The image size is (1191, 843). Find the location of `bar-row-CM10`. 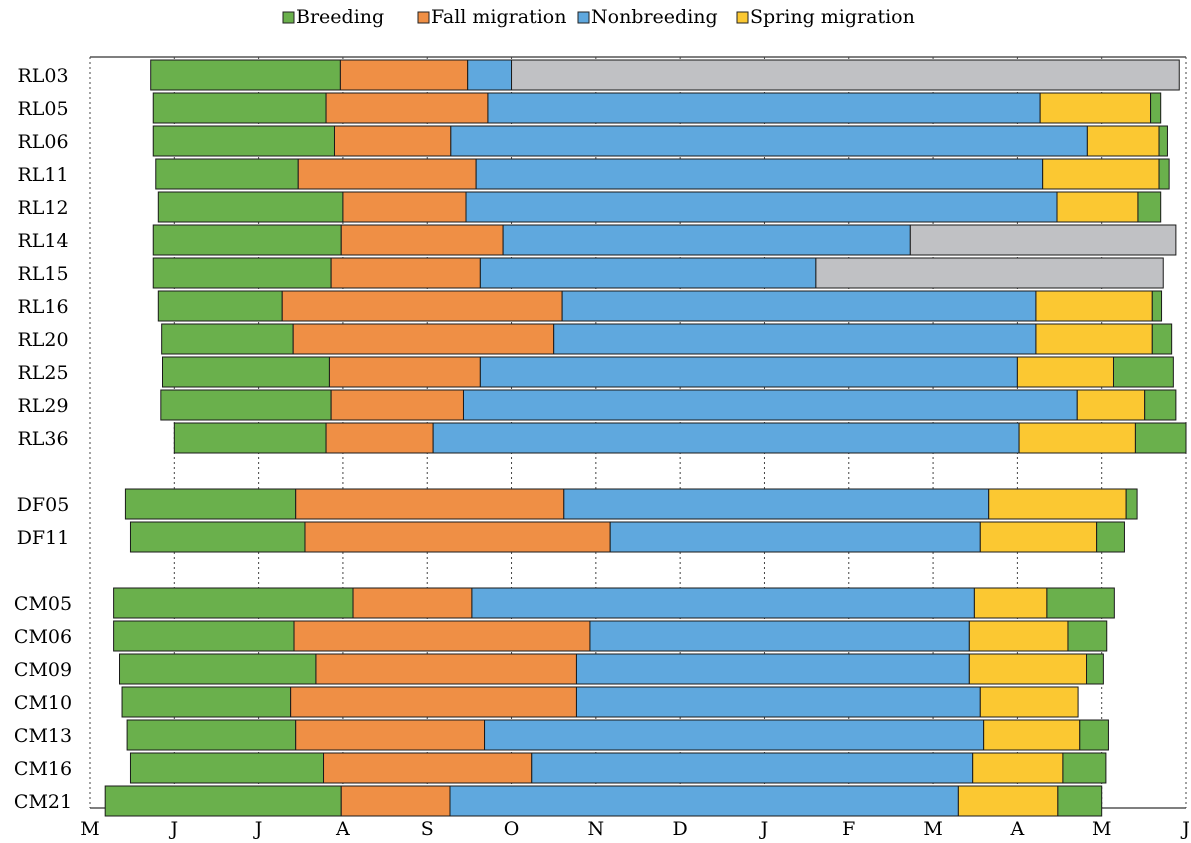

bar-row-CM10 is located at coordinates (600, 702).